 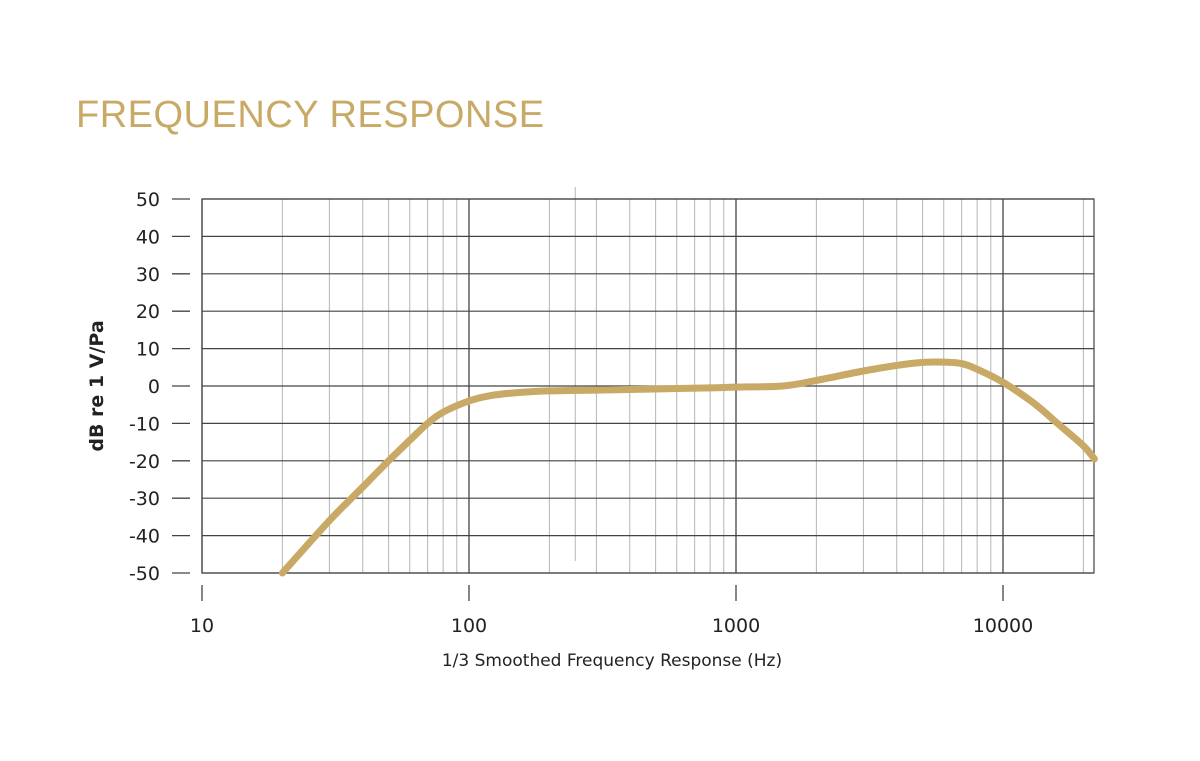 I want to click on y-tick-label: -40, so click(x=144, y=537).